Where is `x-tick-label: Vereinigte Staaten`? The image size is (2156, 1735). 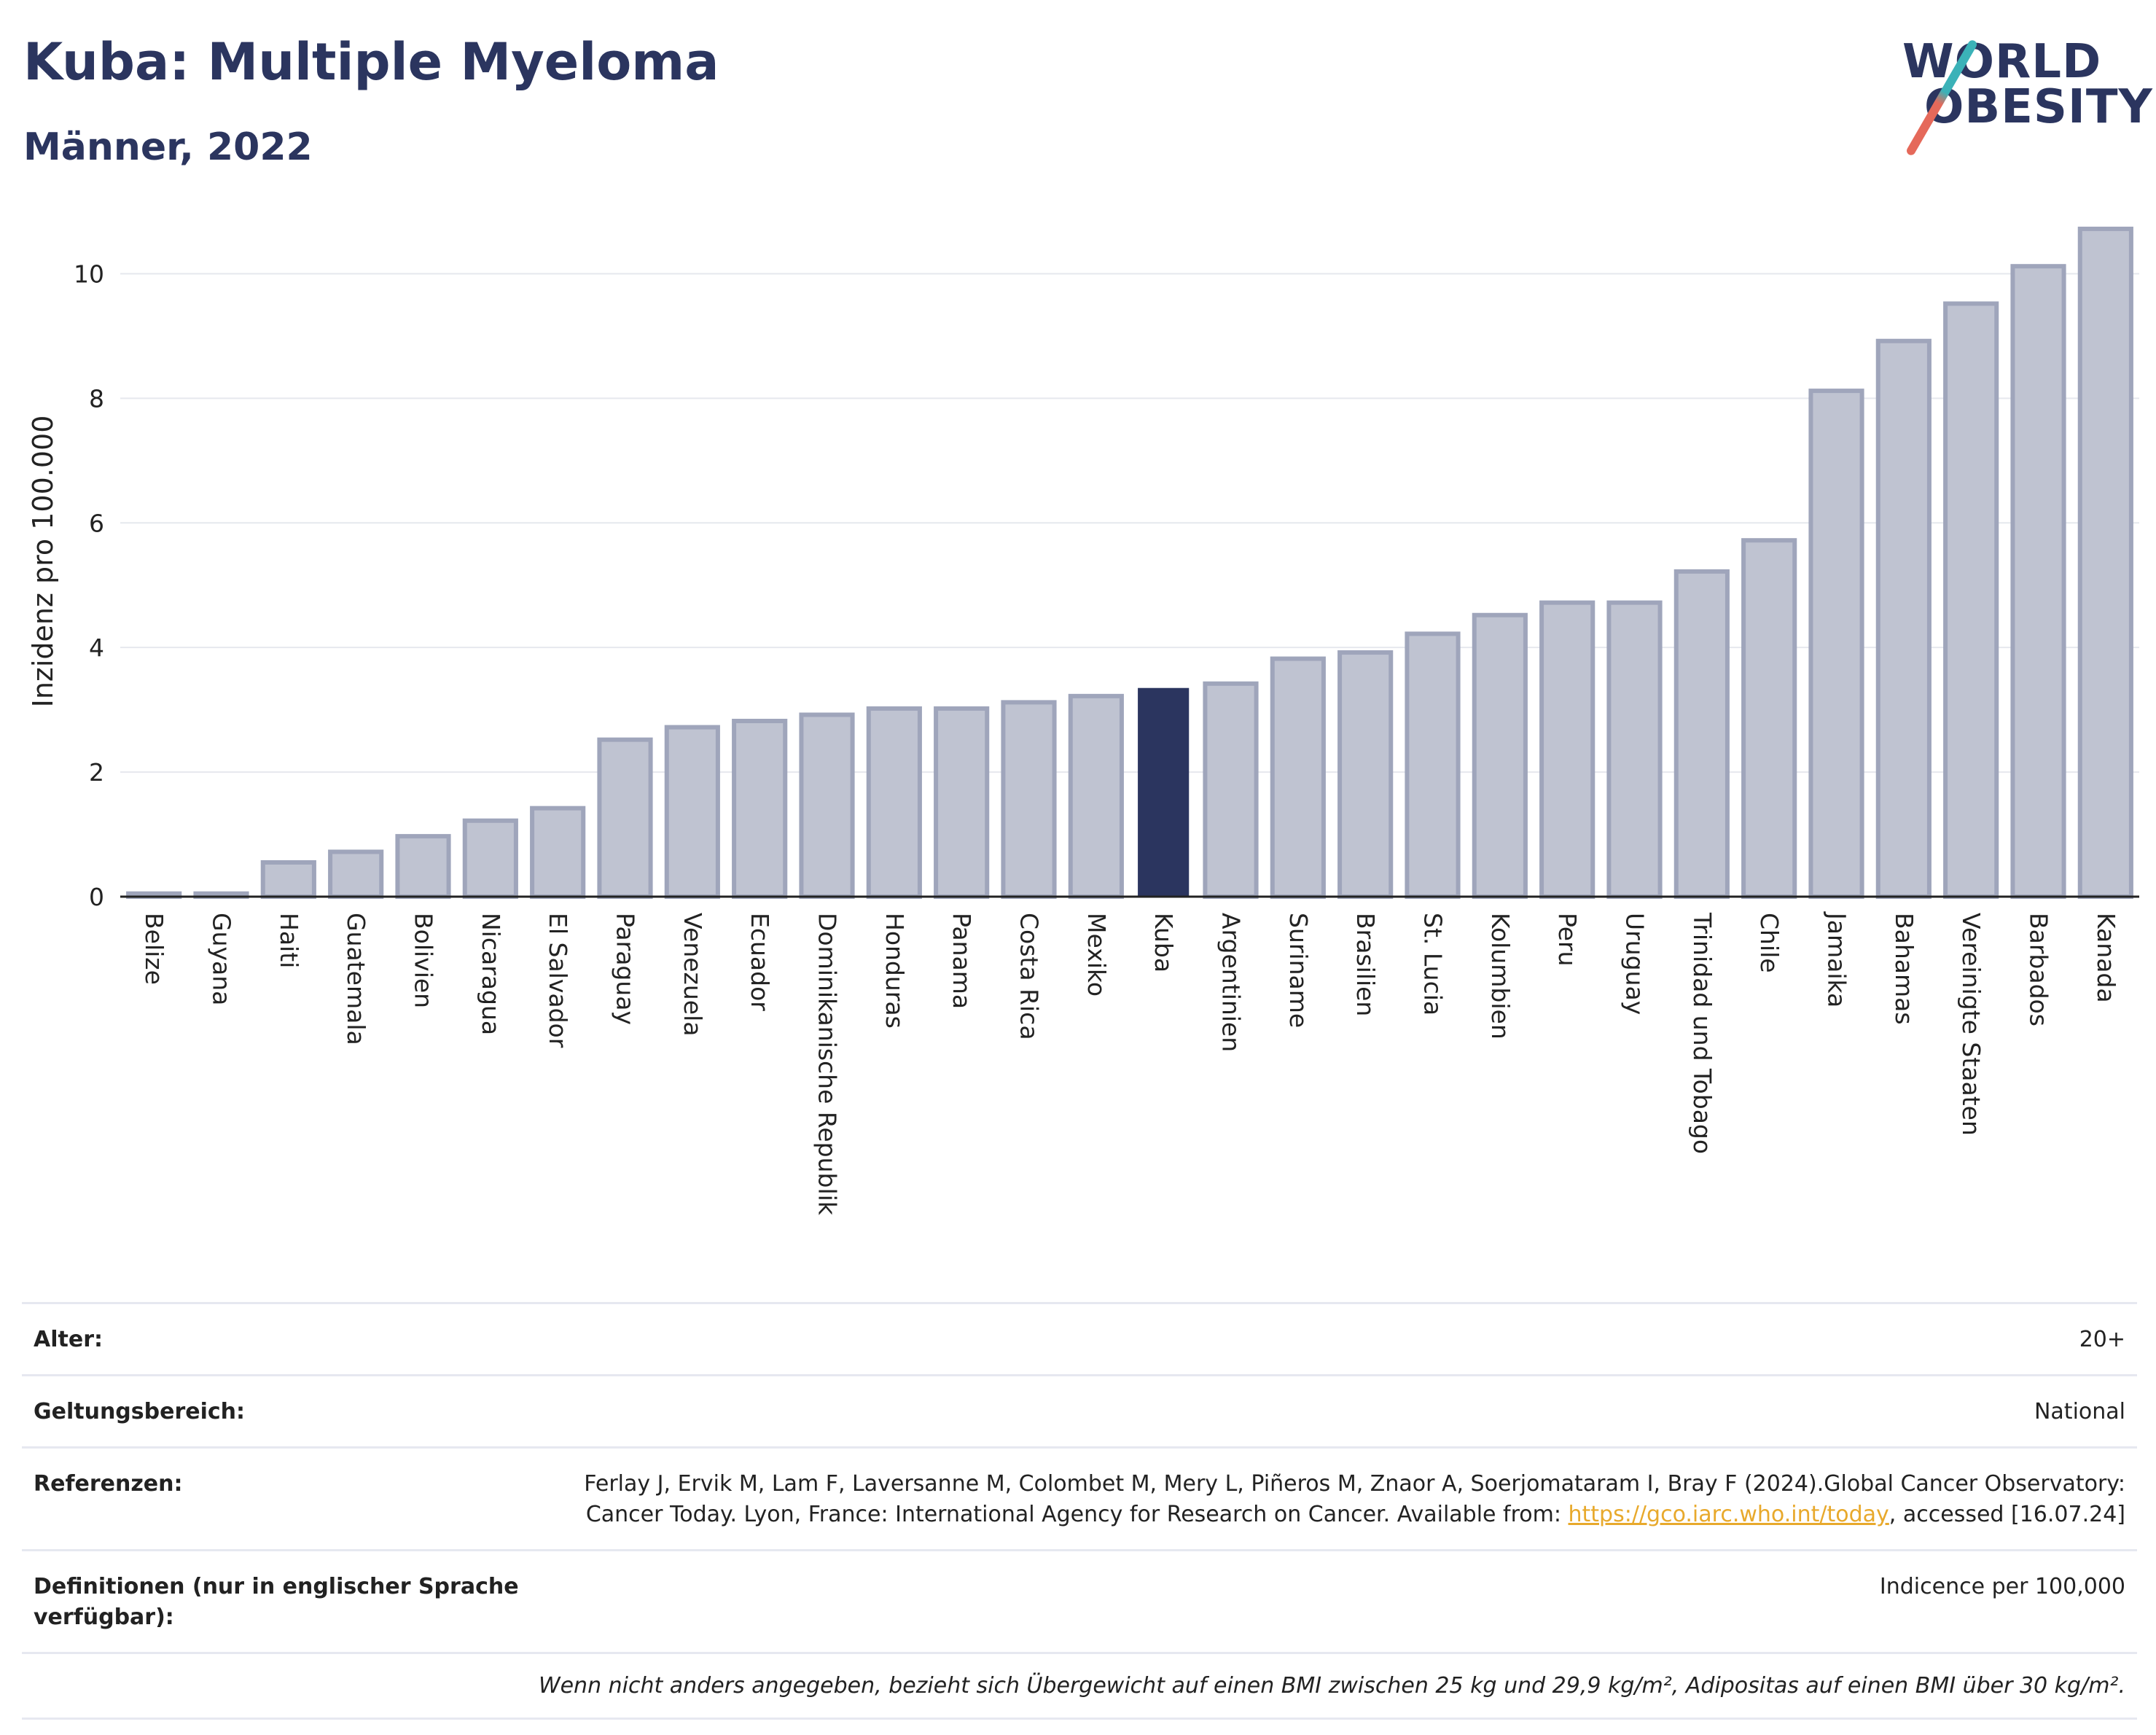 x-tick-label: Vereinigte Staaten is located at coordinates (1971, 1024).